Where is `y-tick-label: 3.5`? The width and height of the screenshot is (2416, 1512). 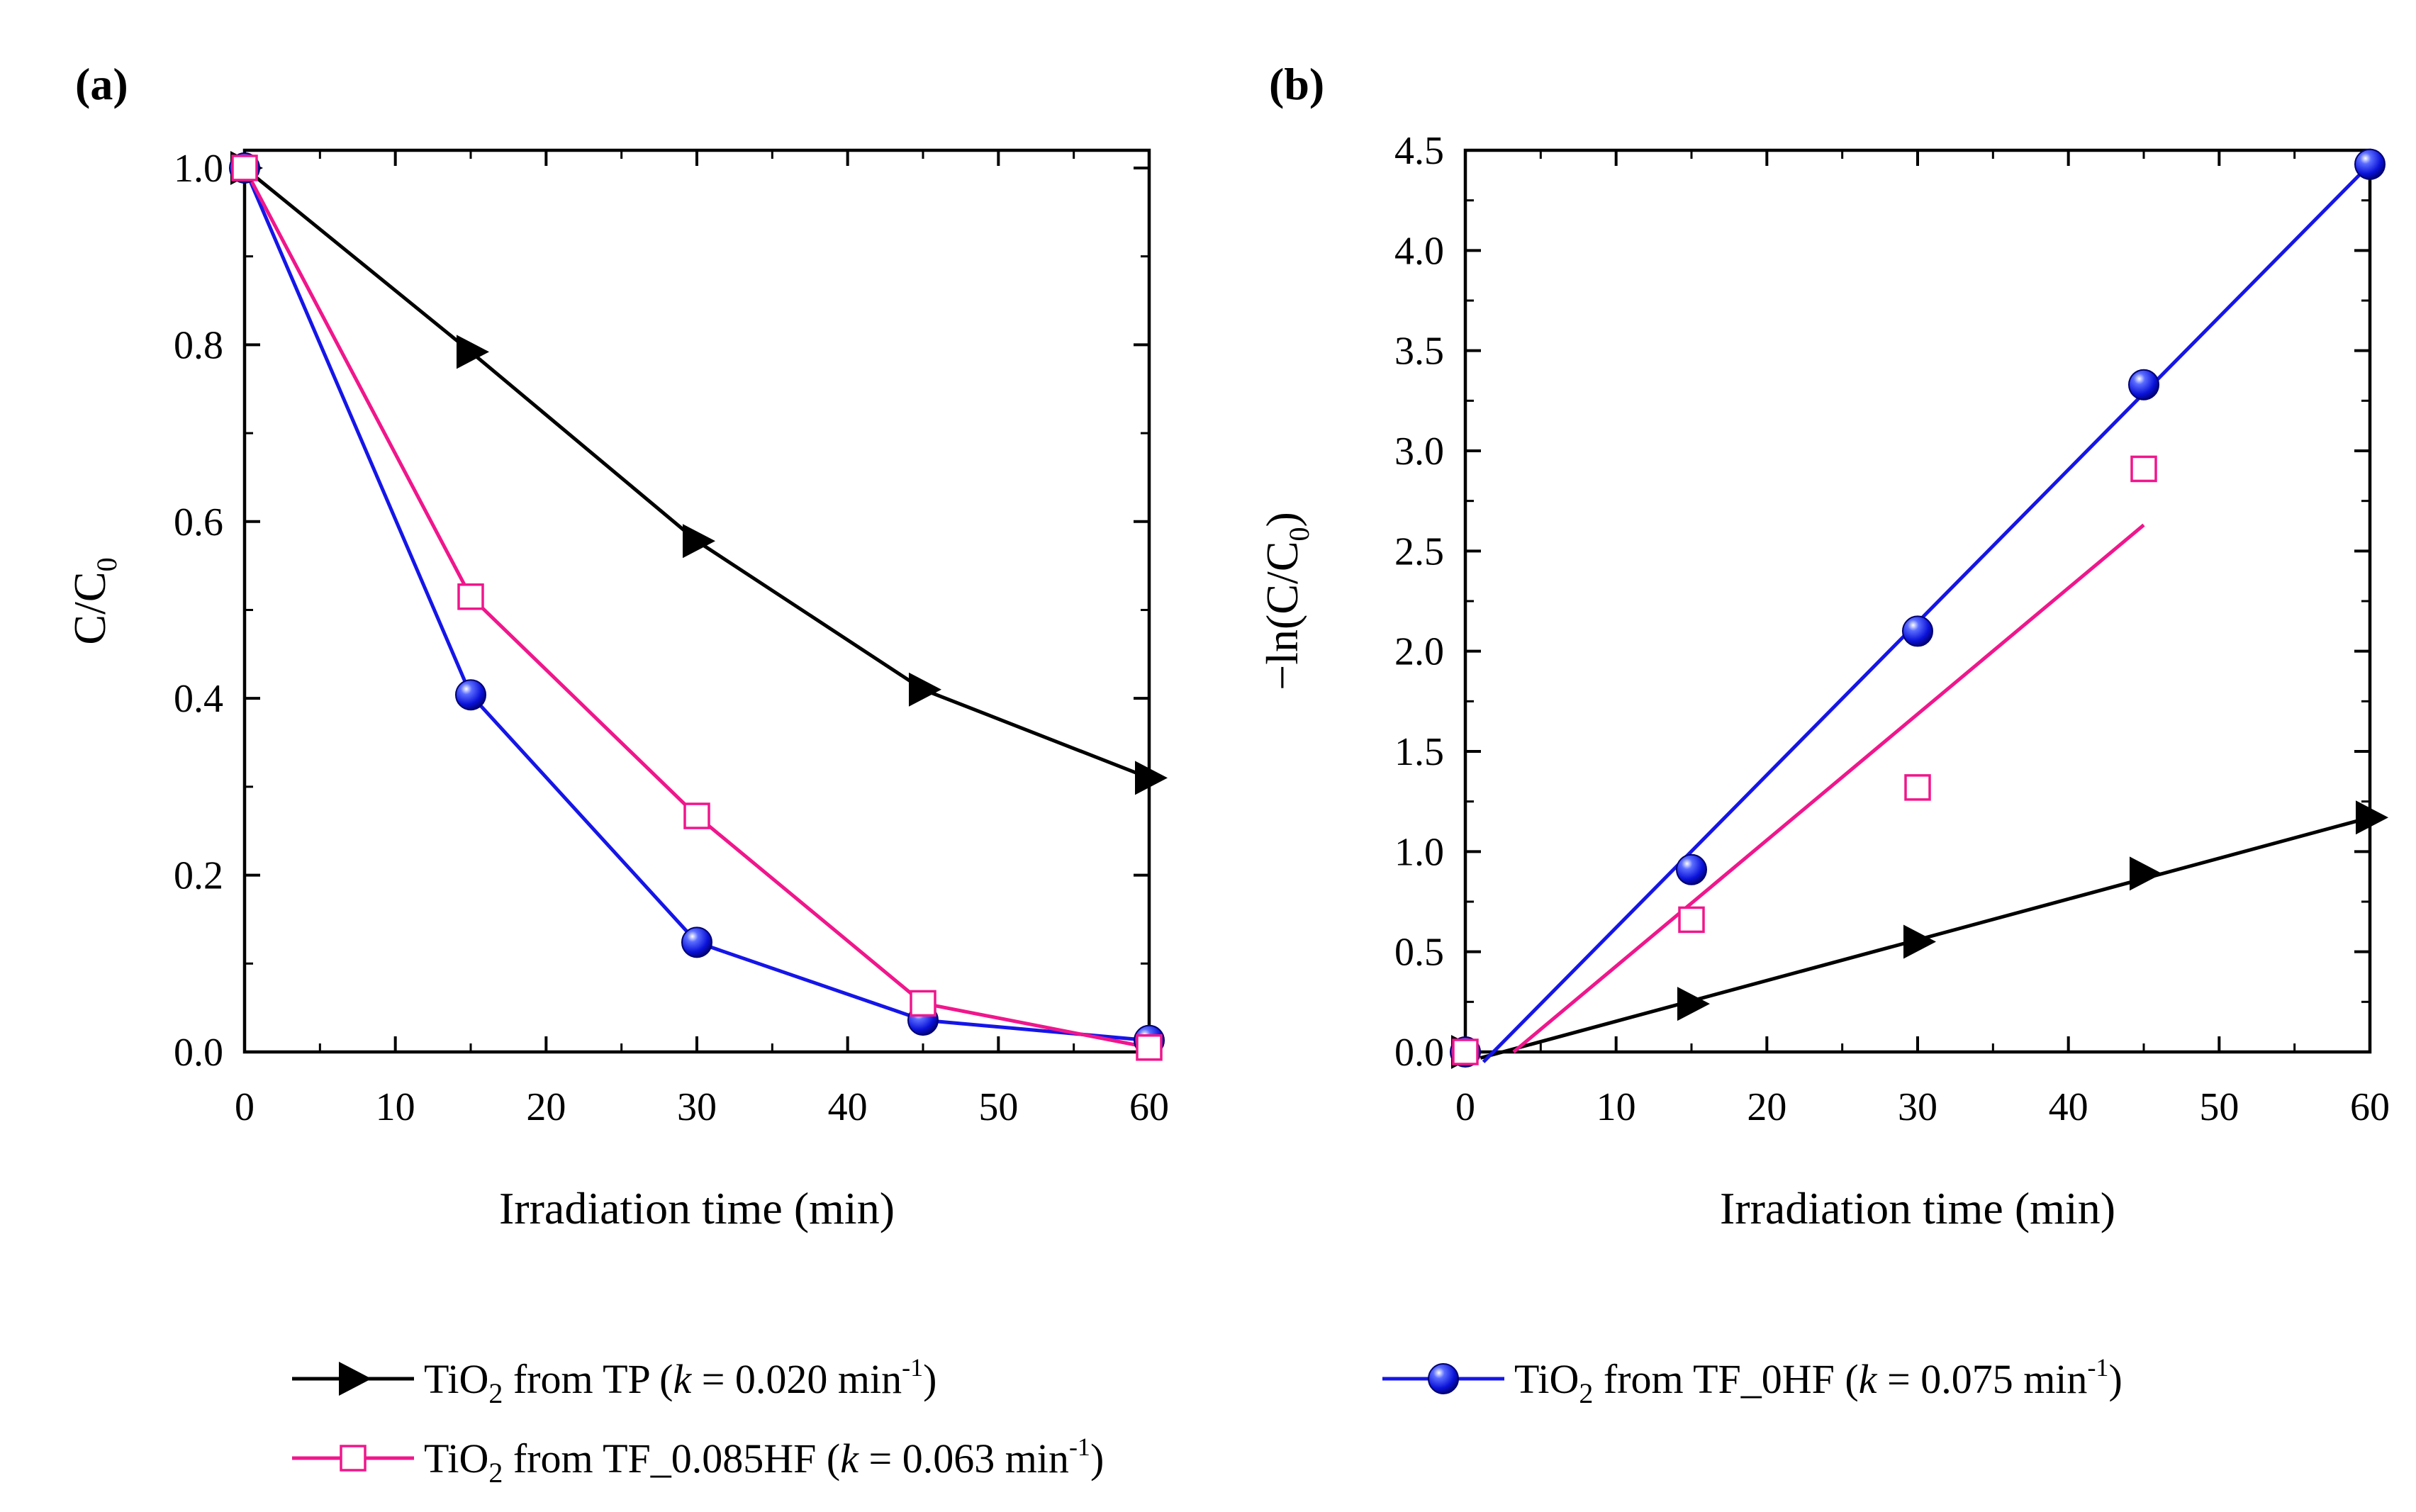
y-tick-label: 3.5 is located at coordinates (1419, 352).